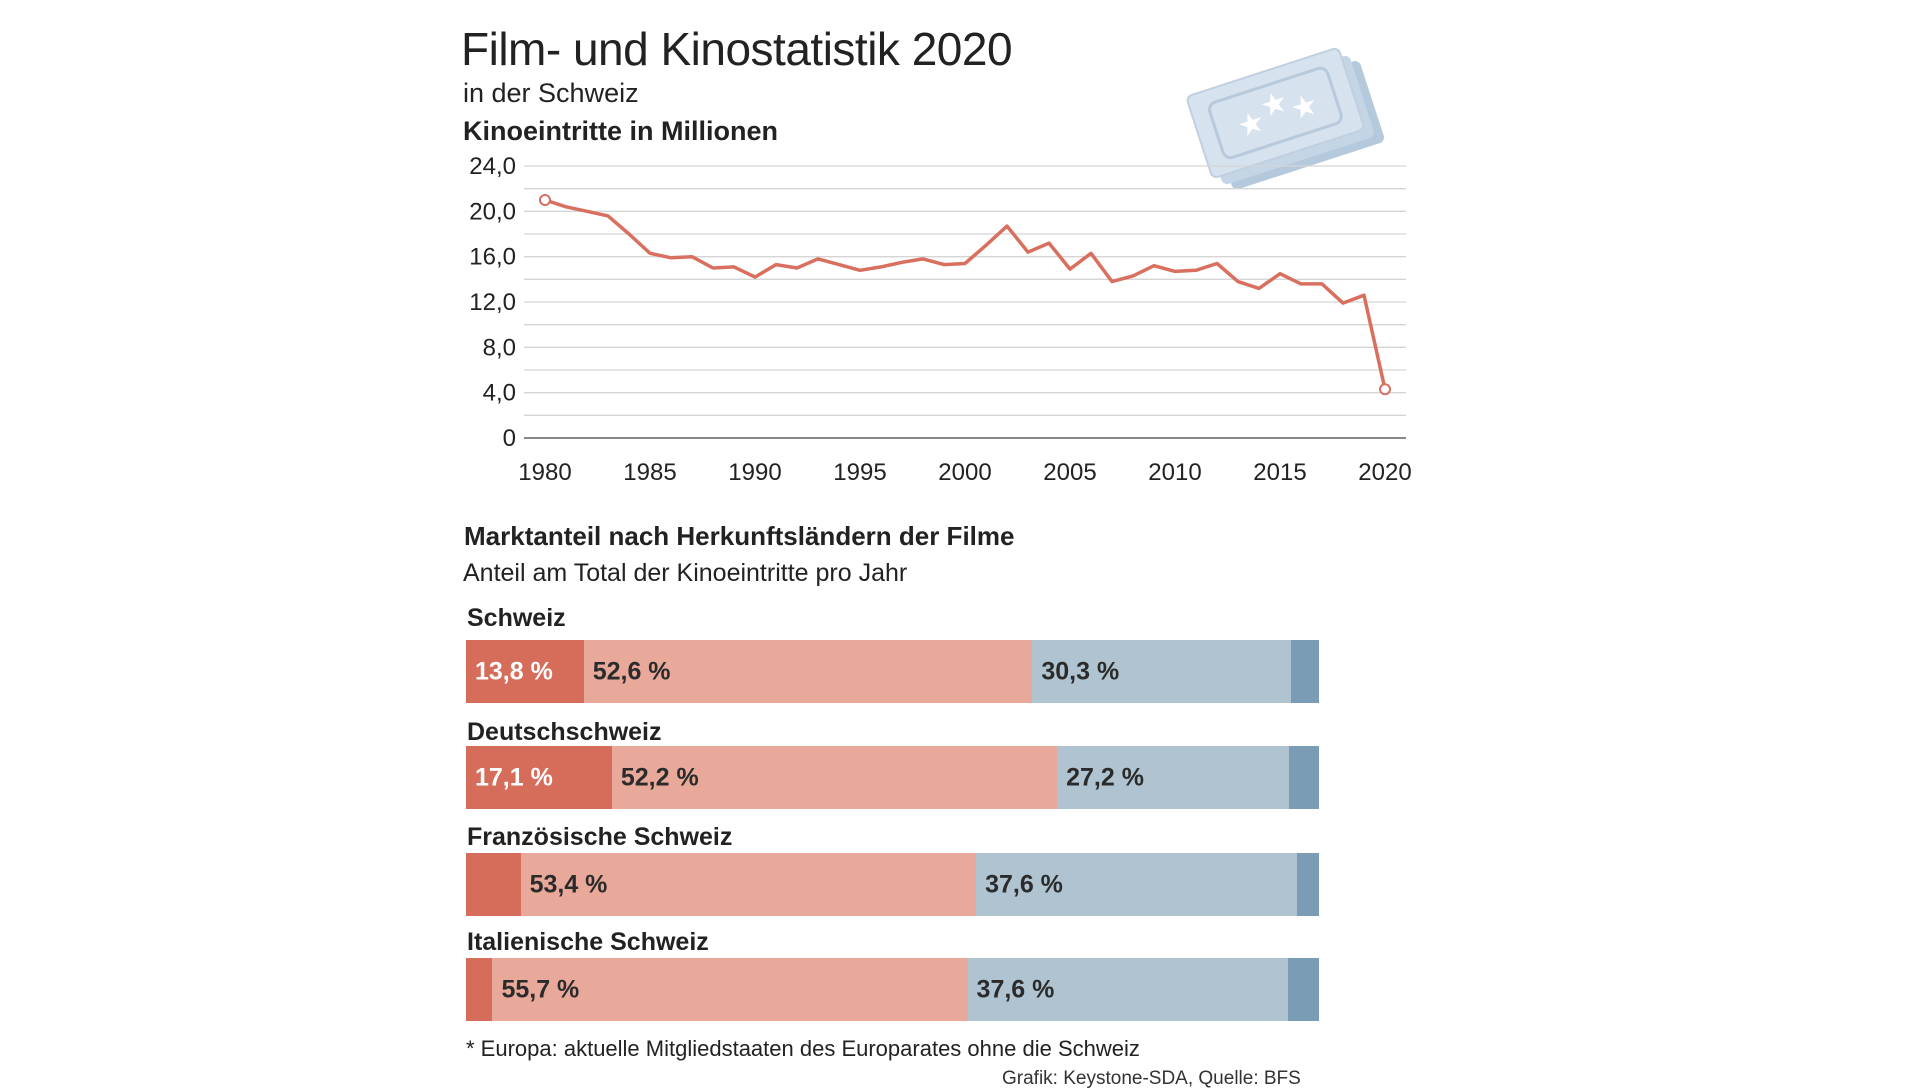 This screenshot has width=1920, height=1090. Describe the element at coordinates (659, 777) in the screenshot. I see `bar-value-label: 52,2 %` at that location.